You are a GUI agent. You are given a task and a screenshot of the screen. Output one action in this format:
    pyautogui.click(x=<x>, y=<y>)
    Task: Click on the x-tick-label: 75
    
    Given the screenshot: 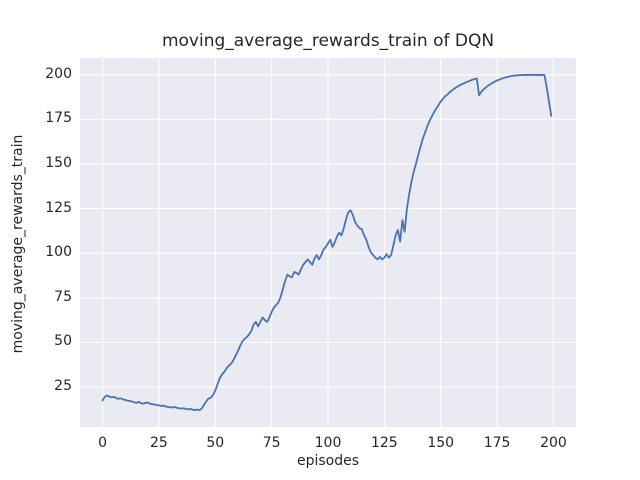 What is the action you would take?
    pyautogui.click(x=271, y=443)
    